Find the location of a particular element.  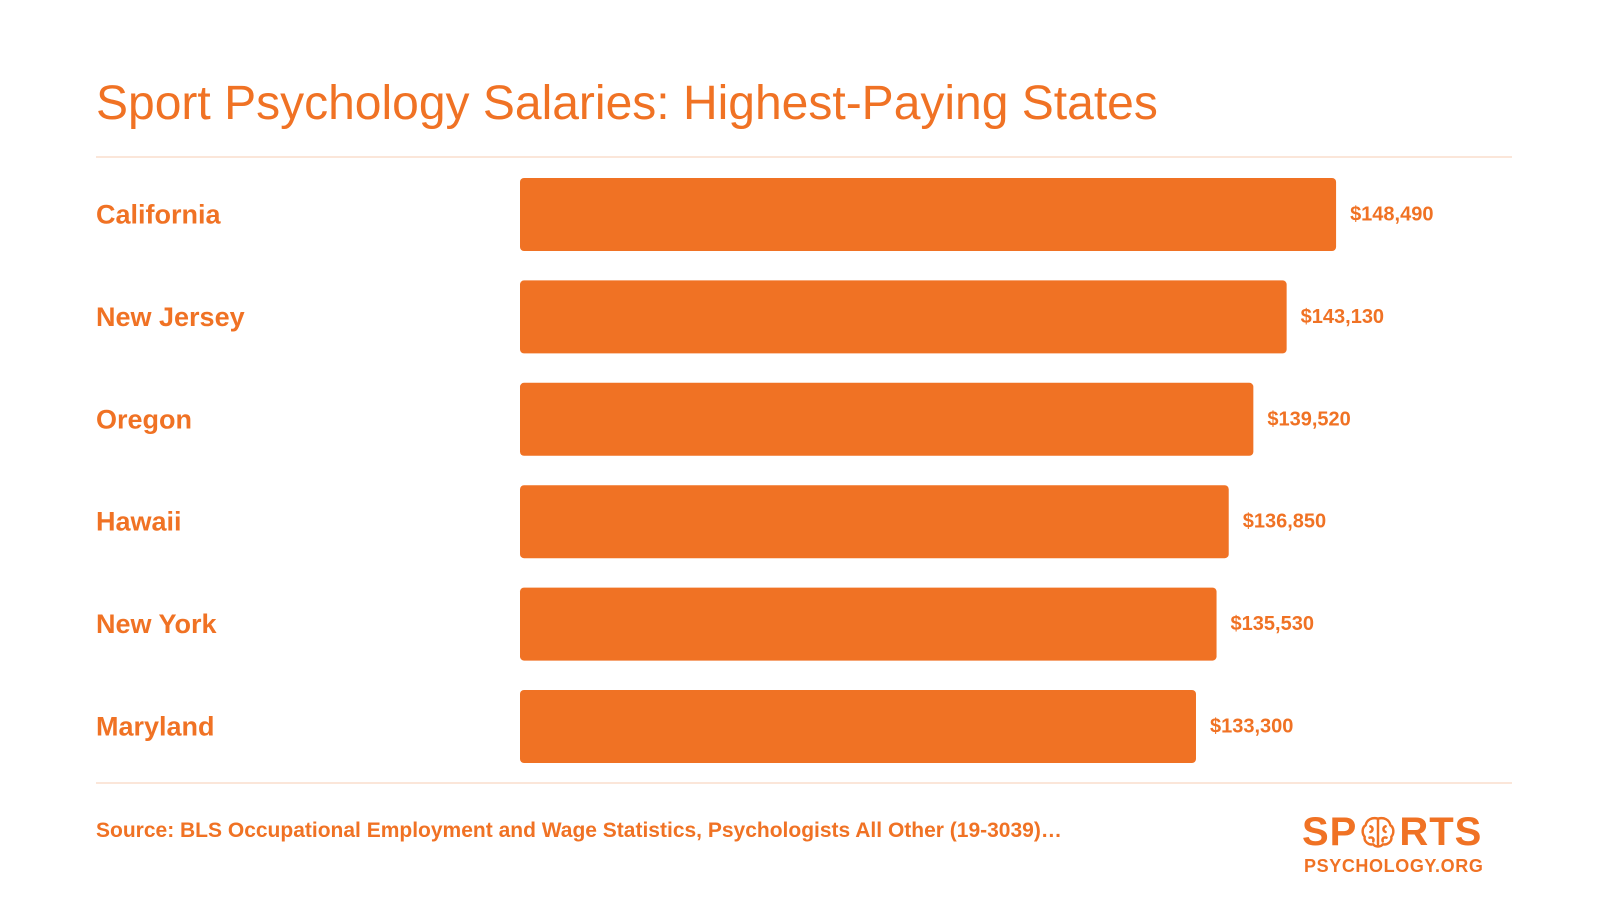

value-label: $139,520 is located at coordinates (1308, 419).